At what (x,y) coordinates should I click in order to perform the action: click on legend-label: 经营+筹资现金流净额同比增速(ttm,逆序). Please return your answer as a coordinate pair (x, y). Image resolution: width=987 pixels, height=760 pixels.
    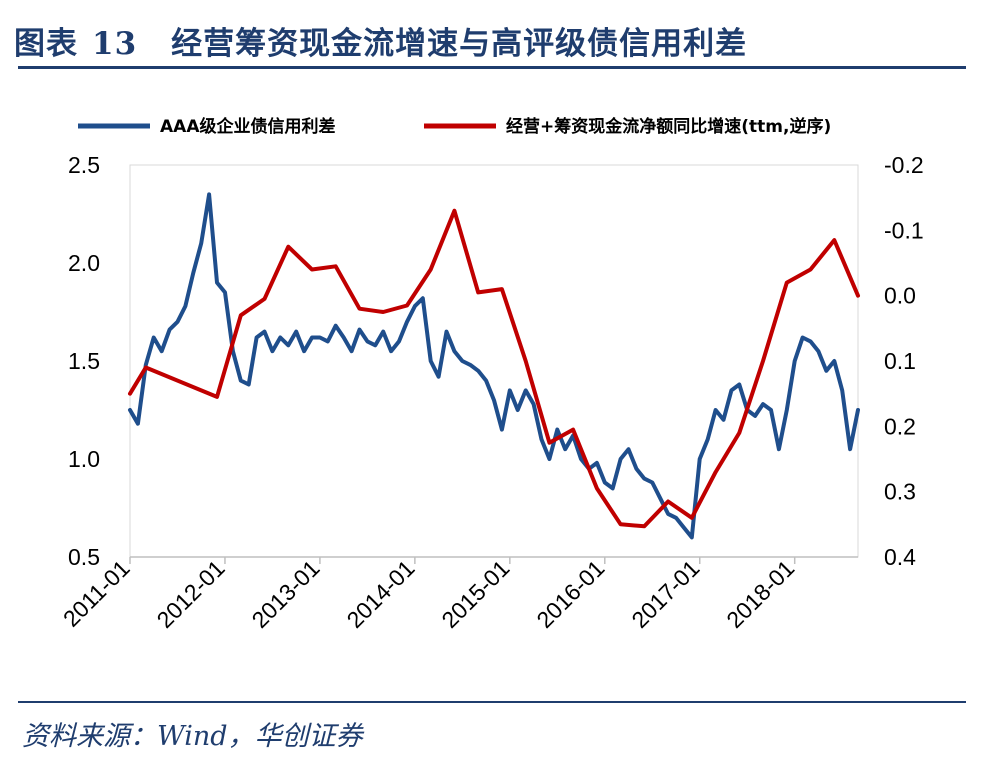
    Looking at the image, I should click on (668, 126).